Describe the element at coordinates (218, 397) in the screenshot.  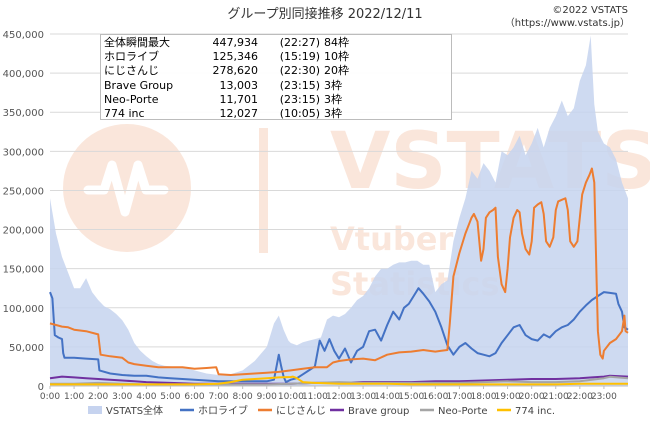
I see `x-tick-label: 7:00` at that location.